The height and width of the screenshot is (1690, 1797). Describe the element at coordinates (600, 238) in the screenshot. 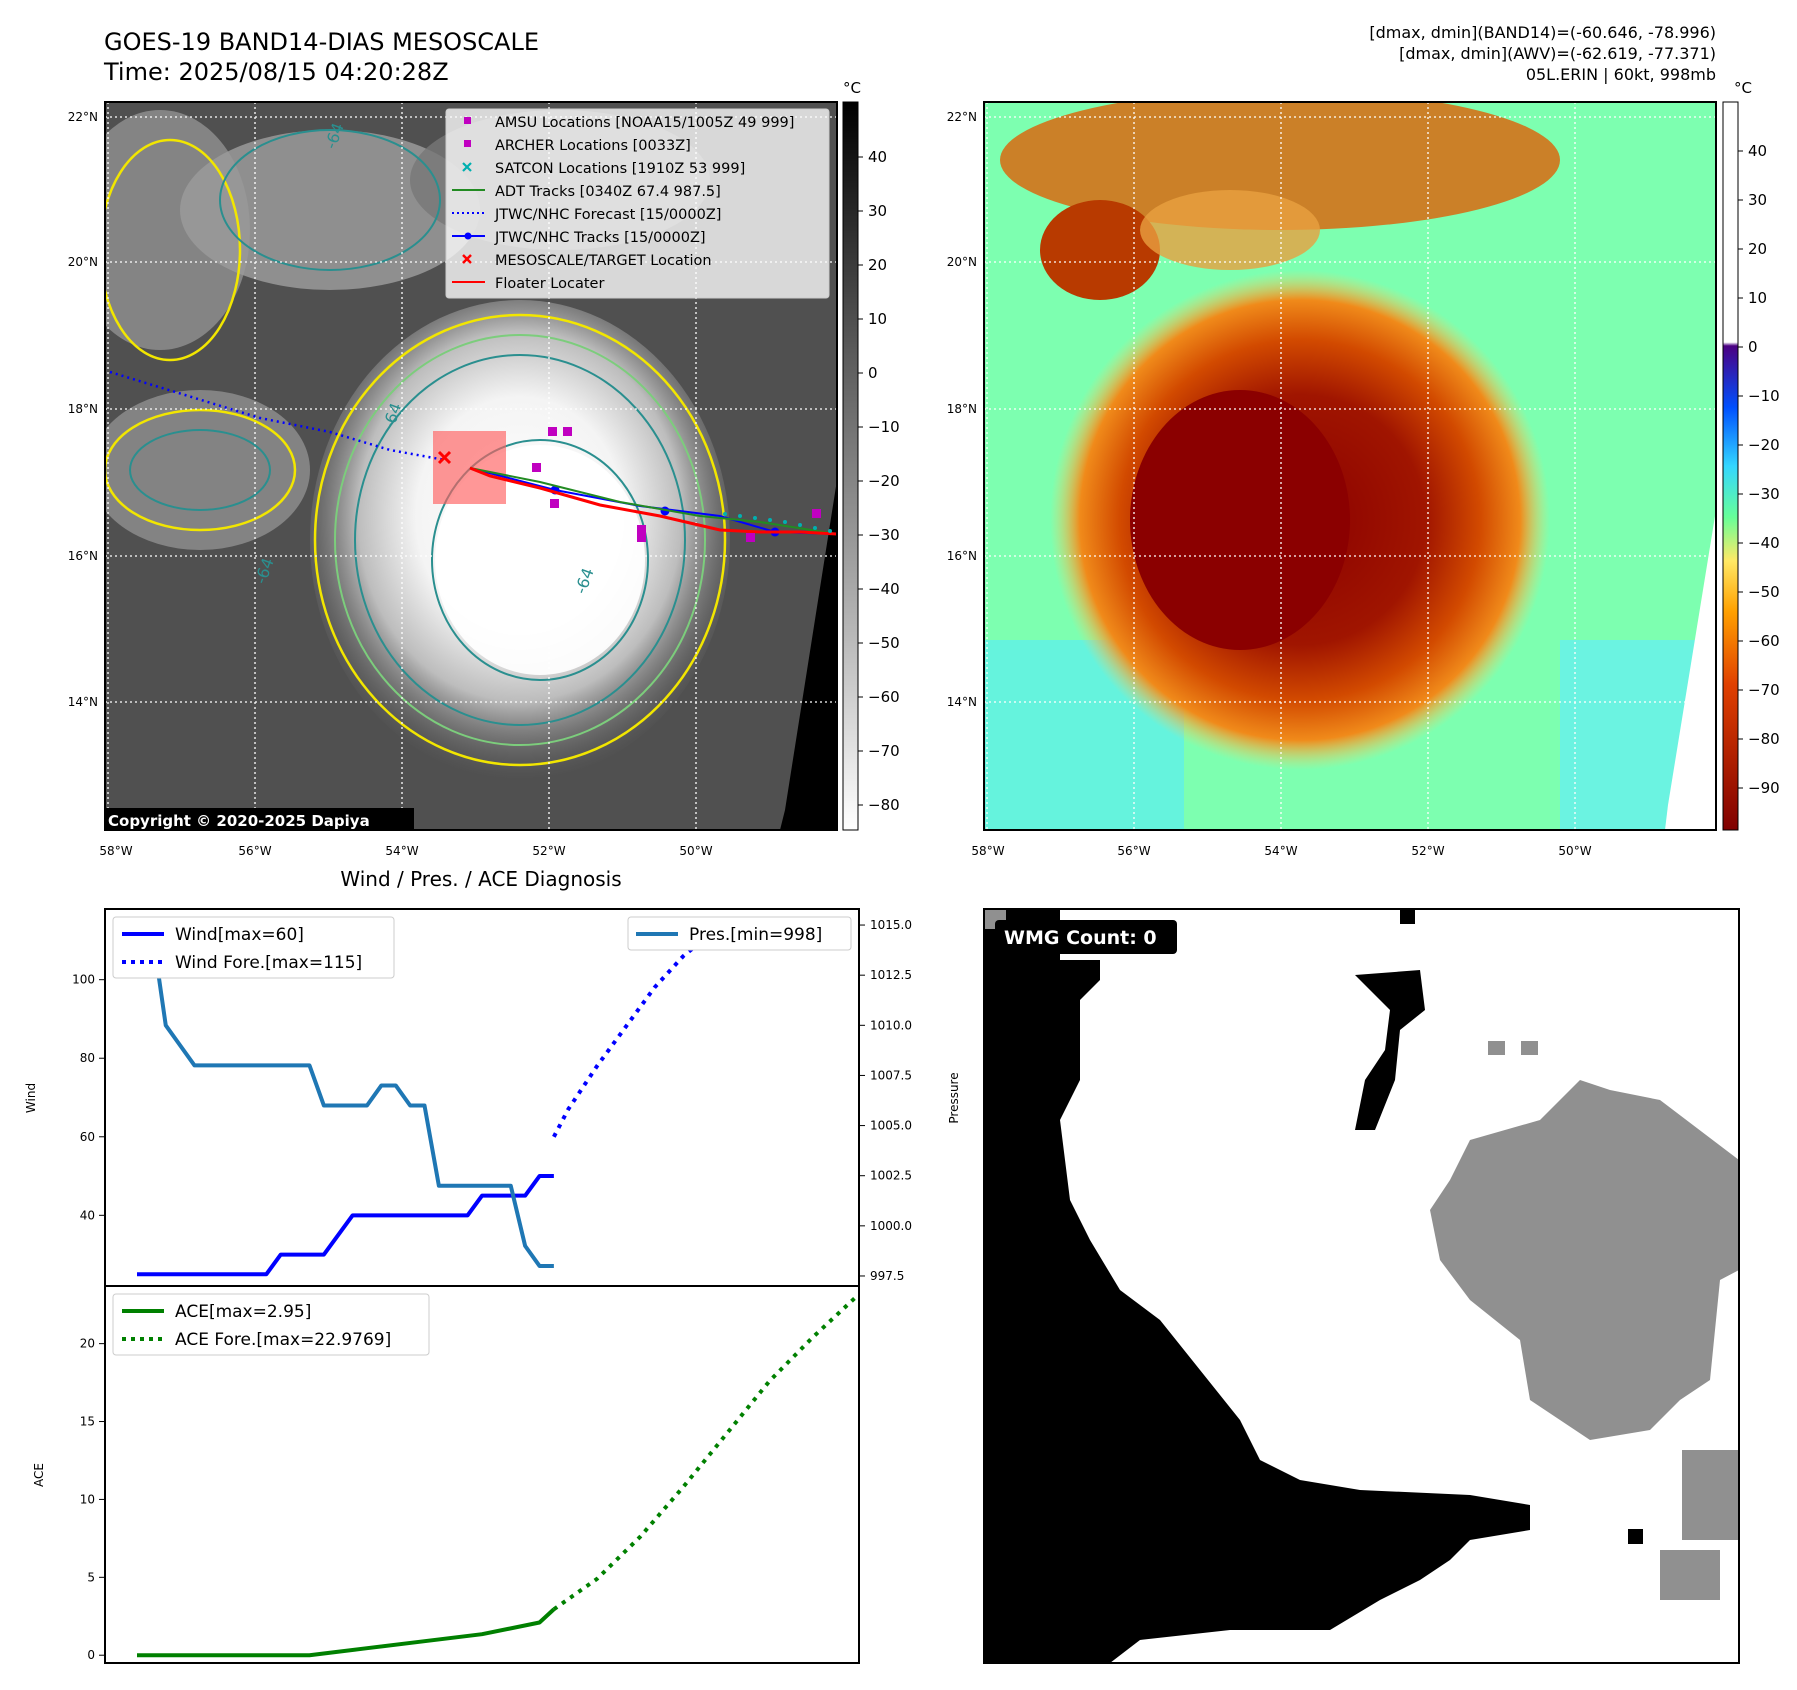

I see `legend-label: JTWC/NHC Tracks [15/0000Z]` at that location.